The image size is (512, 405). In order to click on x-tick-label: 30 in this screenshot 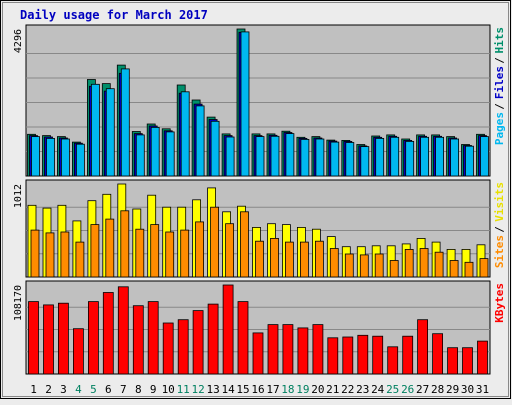, I will do `click(467, 389)`.